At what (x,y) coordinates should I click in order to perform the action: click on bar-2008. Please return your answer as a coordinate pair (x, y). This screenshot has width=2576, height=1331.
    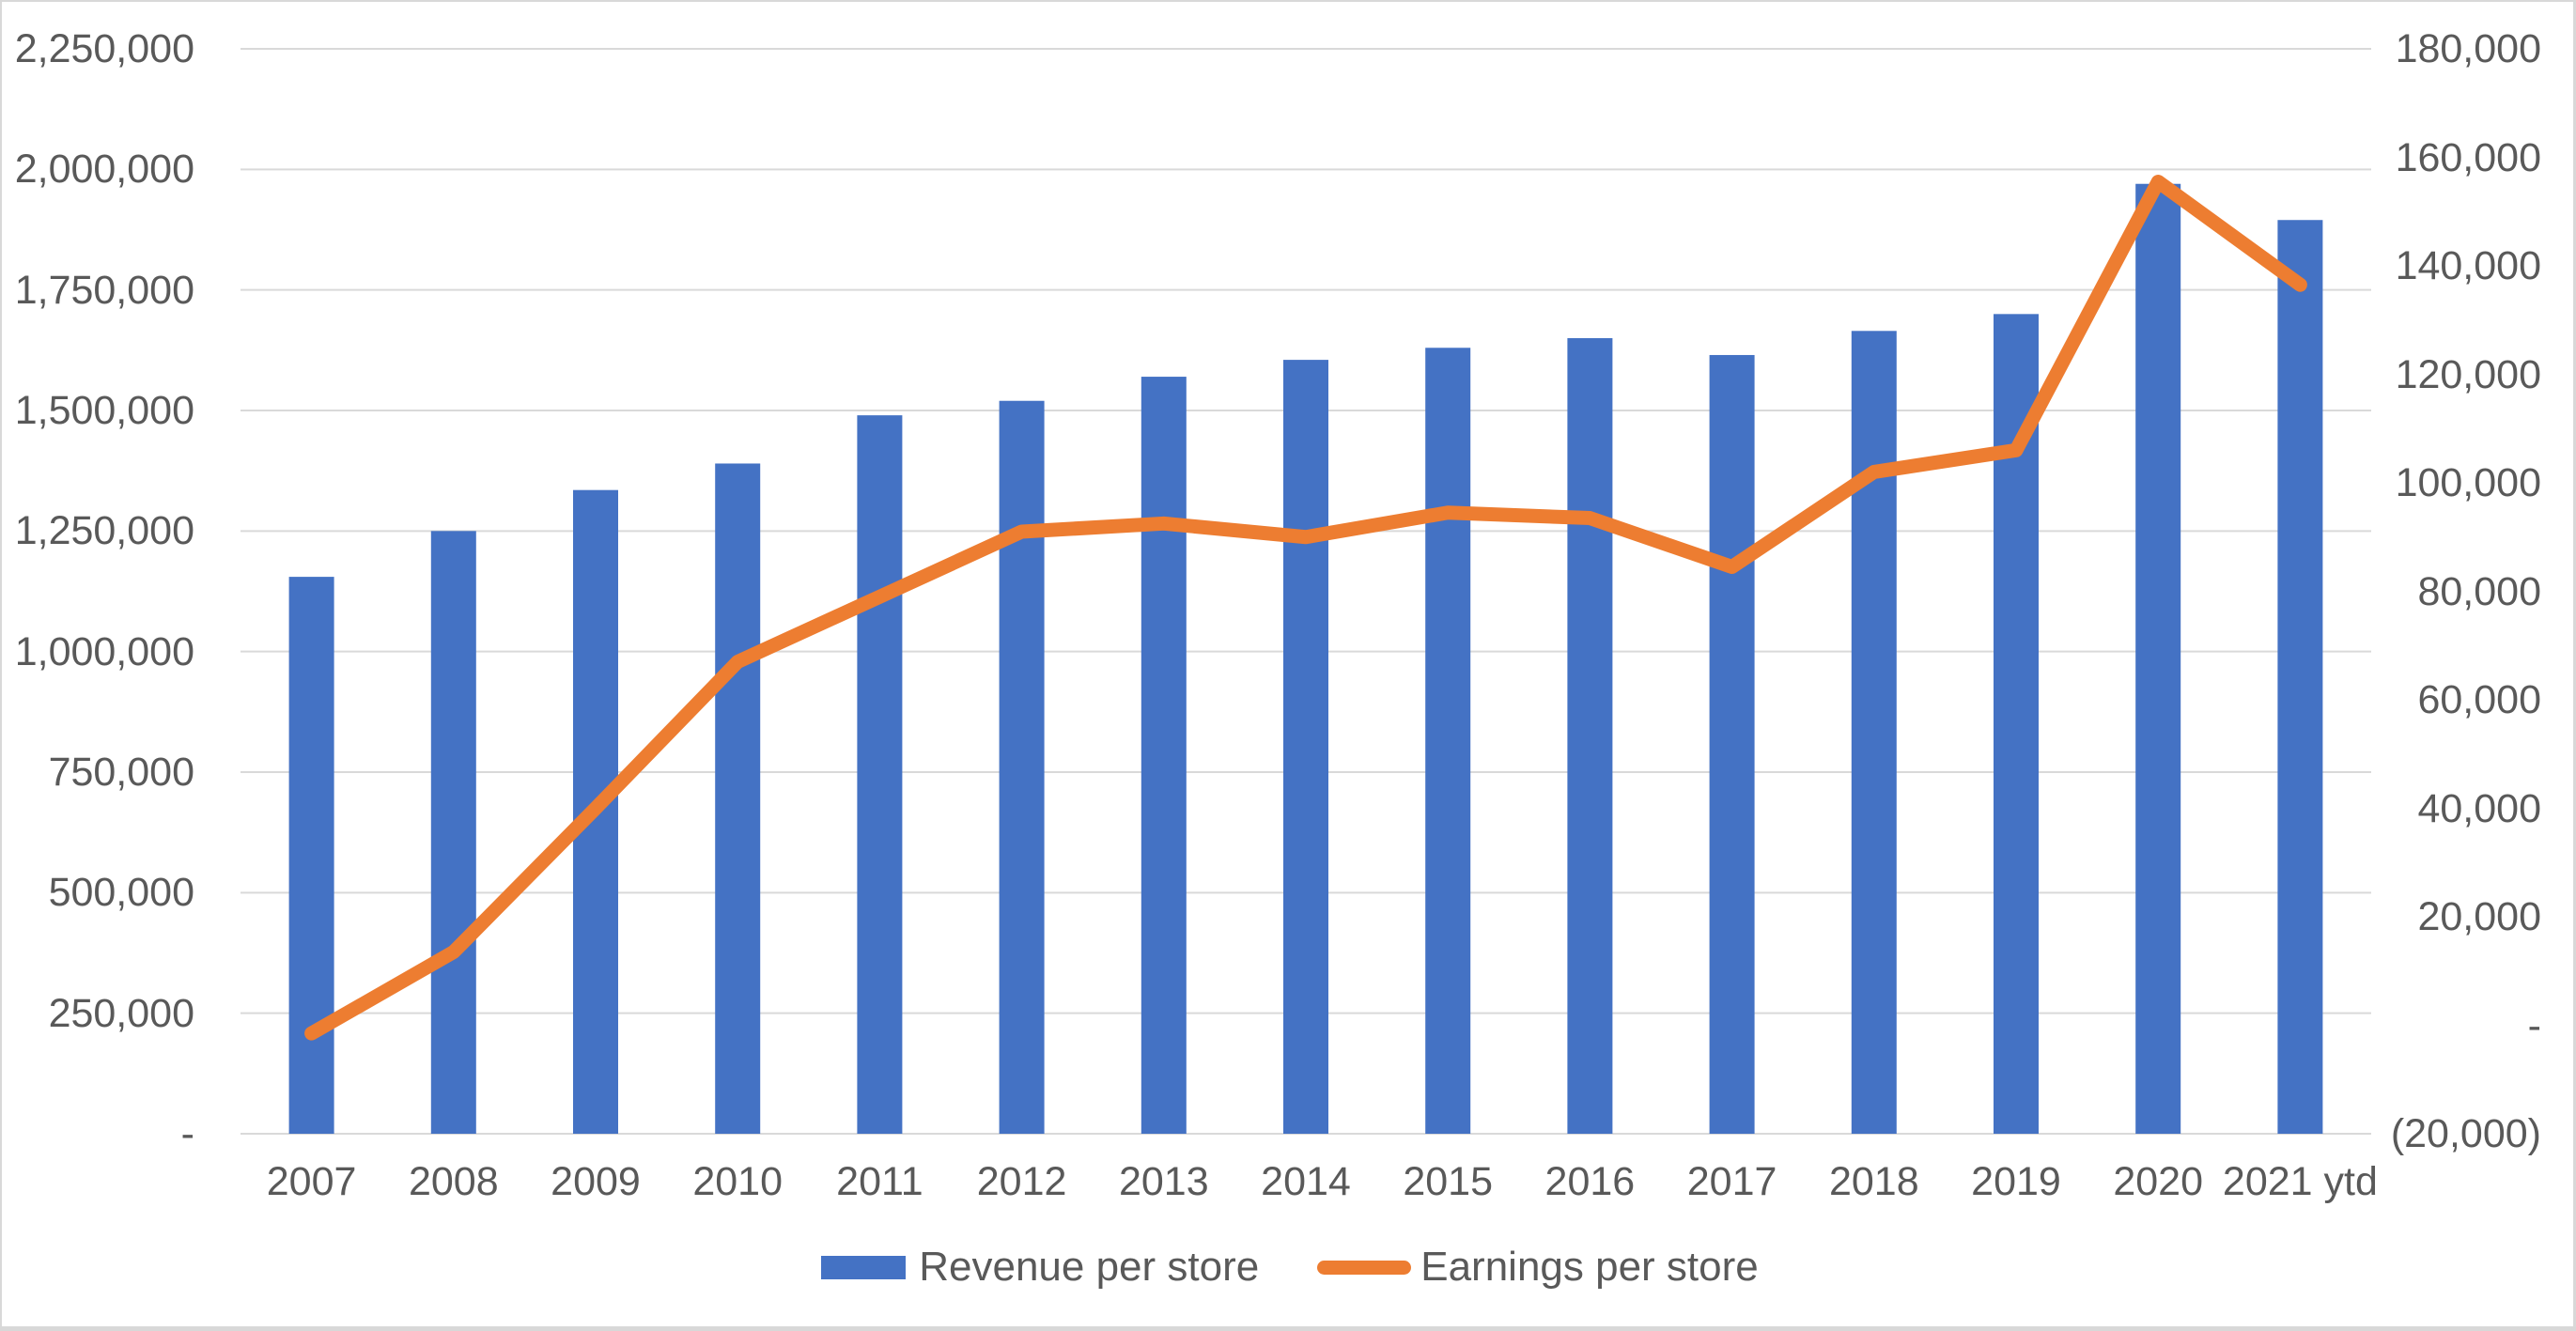
    Looking at the image, I should click on (453, 832).